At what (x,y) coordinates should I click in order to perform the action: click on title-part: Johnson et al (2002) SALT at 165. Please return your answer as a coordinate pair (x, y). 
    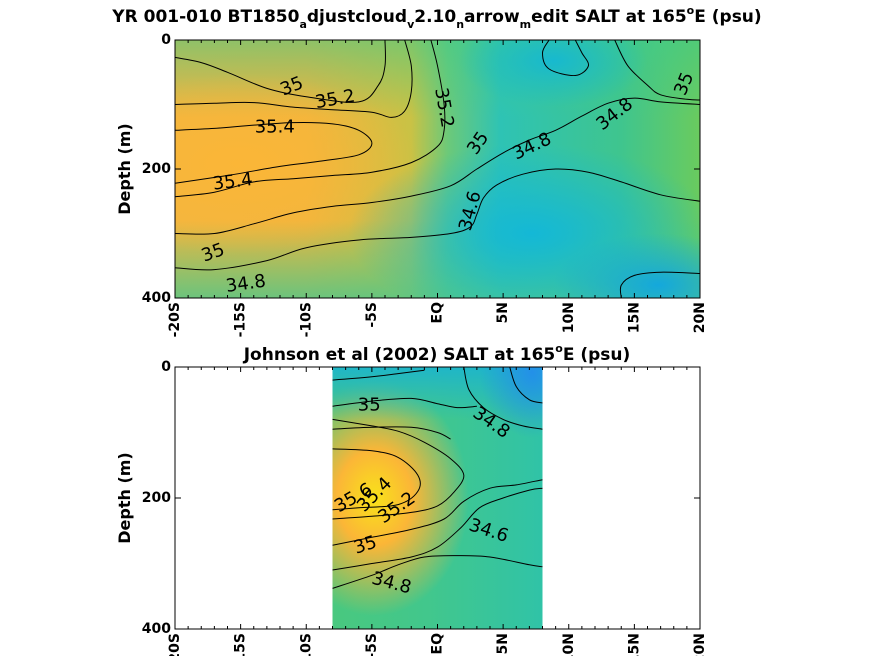
    Looking at the image, I should click on (399, 355).